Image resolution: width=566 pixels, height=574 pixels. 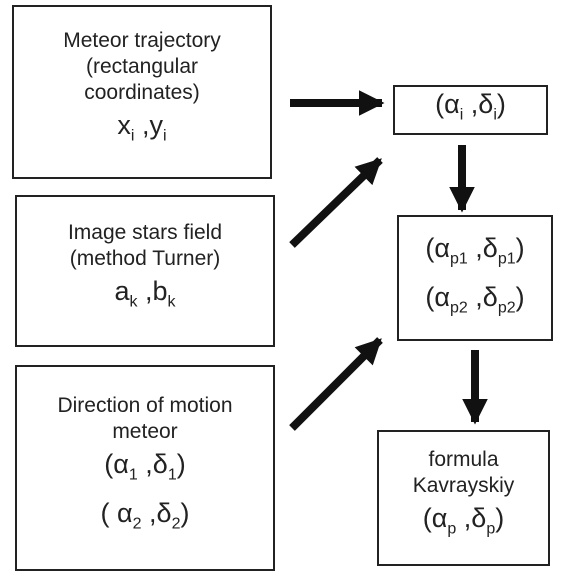 What do you see at coordinates (145, 431) in the screenshot?
I see `box-text: meteor` at bounding box center [145, 431].